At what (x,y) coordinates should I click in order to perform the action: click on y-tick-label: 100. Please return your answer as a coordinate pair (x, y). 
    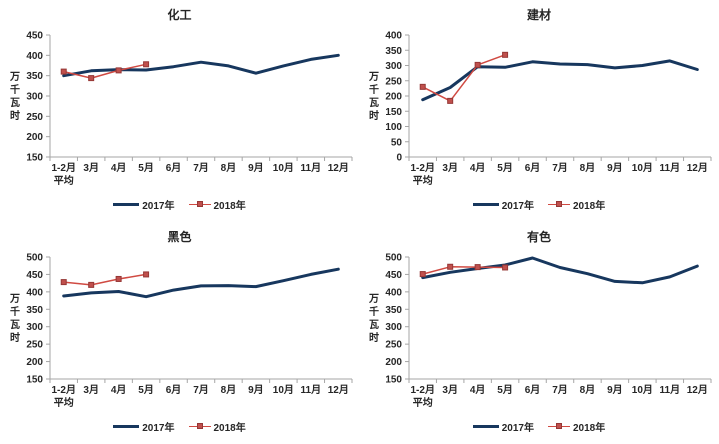
    Looking at the image, I should click on (393, 127).